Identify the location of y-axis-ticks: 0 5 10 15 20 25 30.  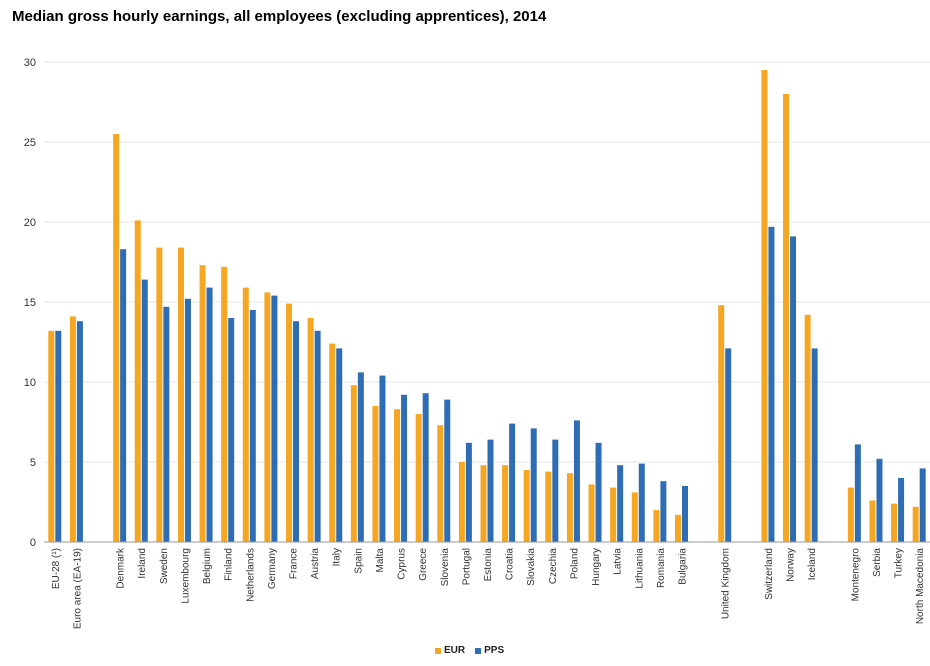
(30, 303).